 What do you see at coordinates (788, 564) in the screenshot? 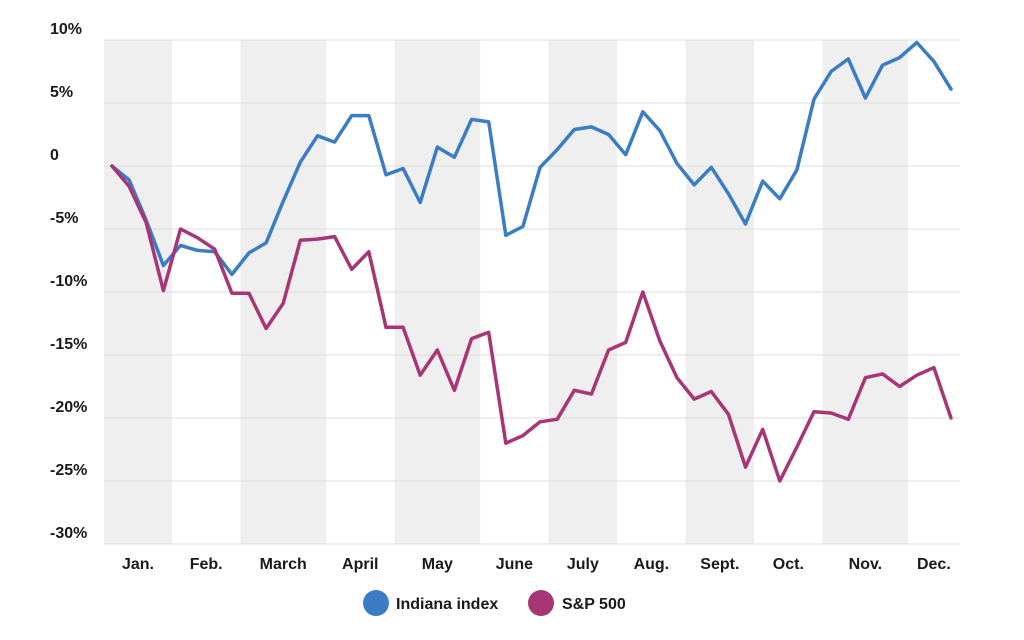
I see `x-tick-label: Oct.` at bounding box center [788, 564].